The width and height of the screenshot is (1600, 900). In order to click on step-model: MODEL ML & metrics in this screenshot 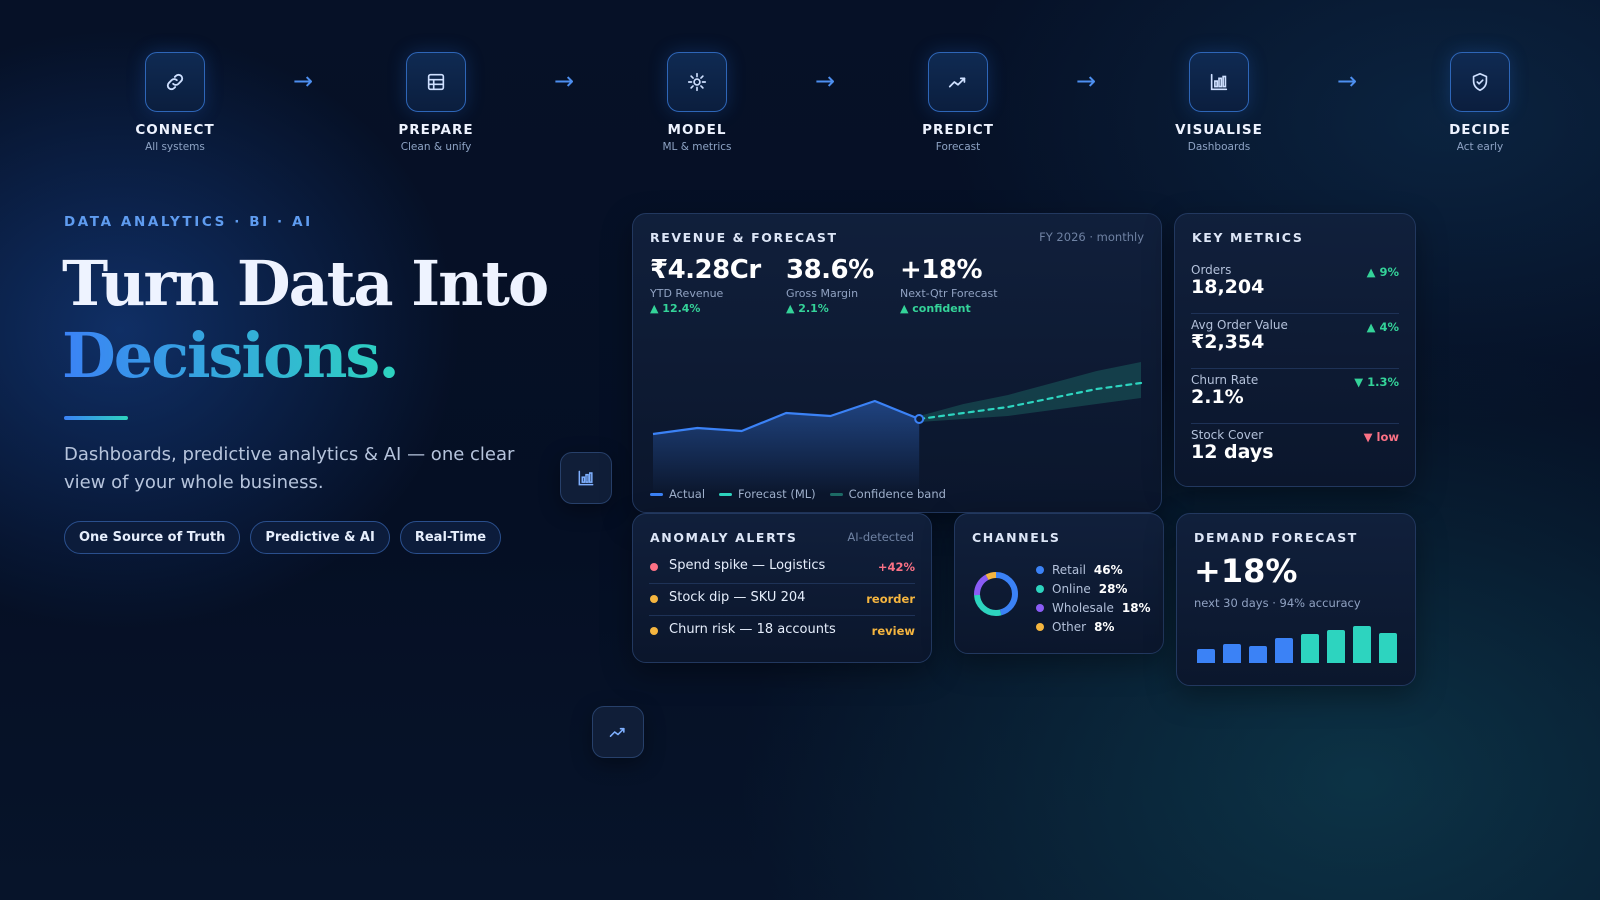, I will do `click(697, 102)`.